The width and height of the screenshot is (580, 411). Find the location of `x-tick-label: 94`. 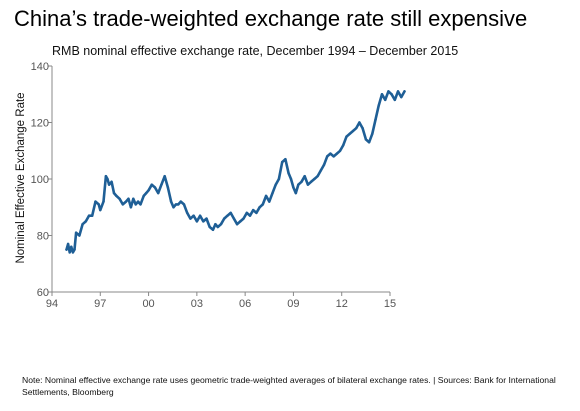

x-tick-label: 94 is located at coordinates (52, 304).